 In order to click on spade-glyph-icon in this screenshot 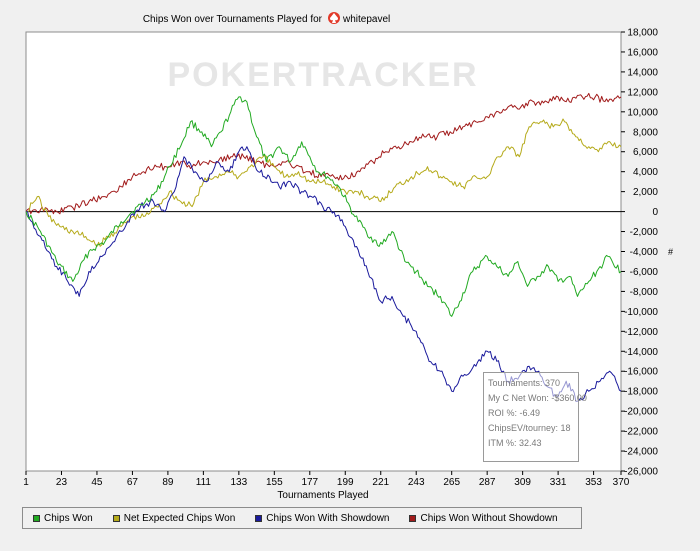, I will do `click(334, 18)`.